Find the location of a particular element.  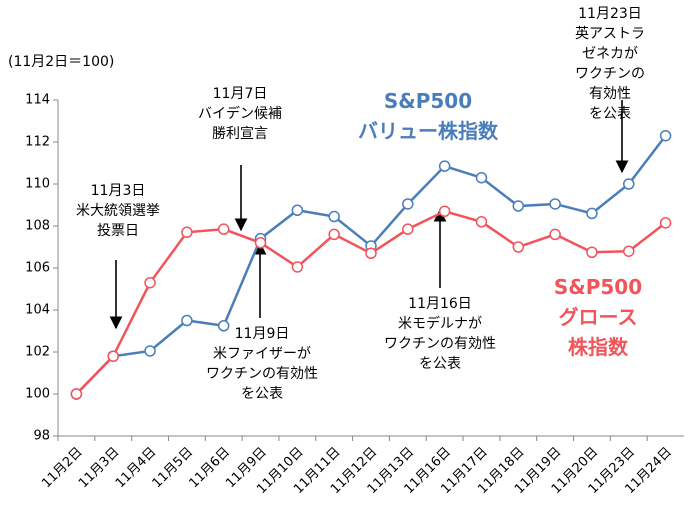

y-tick-label: 112 is located at coordinates (37, 142).